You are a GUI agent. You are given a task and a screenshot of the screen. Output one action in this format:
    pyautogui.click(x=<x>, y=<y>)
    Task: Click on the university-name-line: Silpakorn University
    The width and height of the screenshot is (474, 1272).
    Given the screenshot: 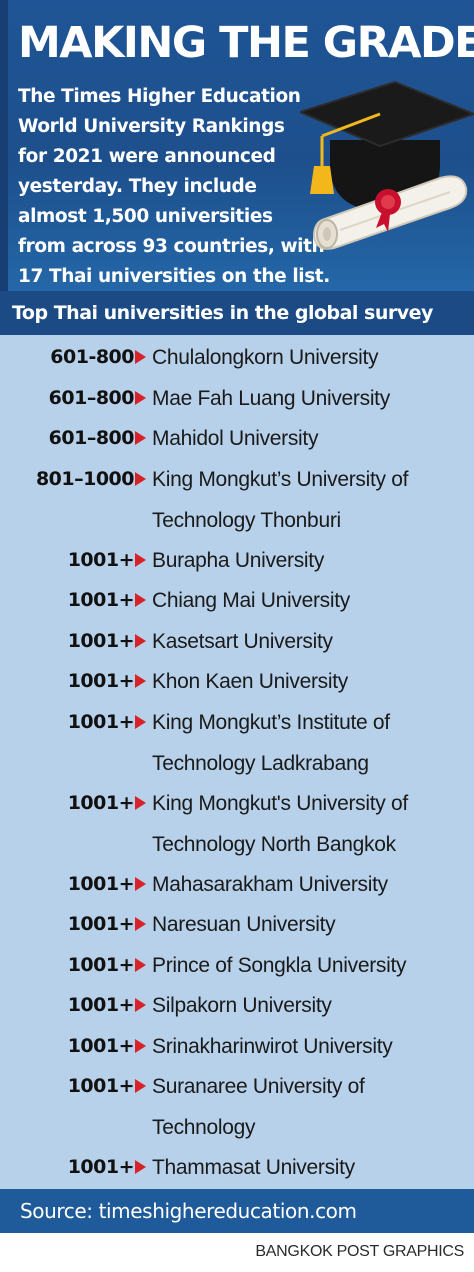 What is the action you would take?
    pyautogui.click(x=242, y=1005)
    